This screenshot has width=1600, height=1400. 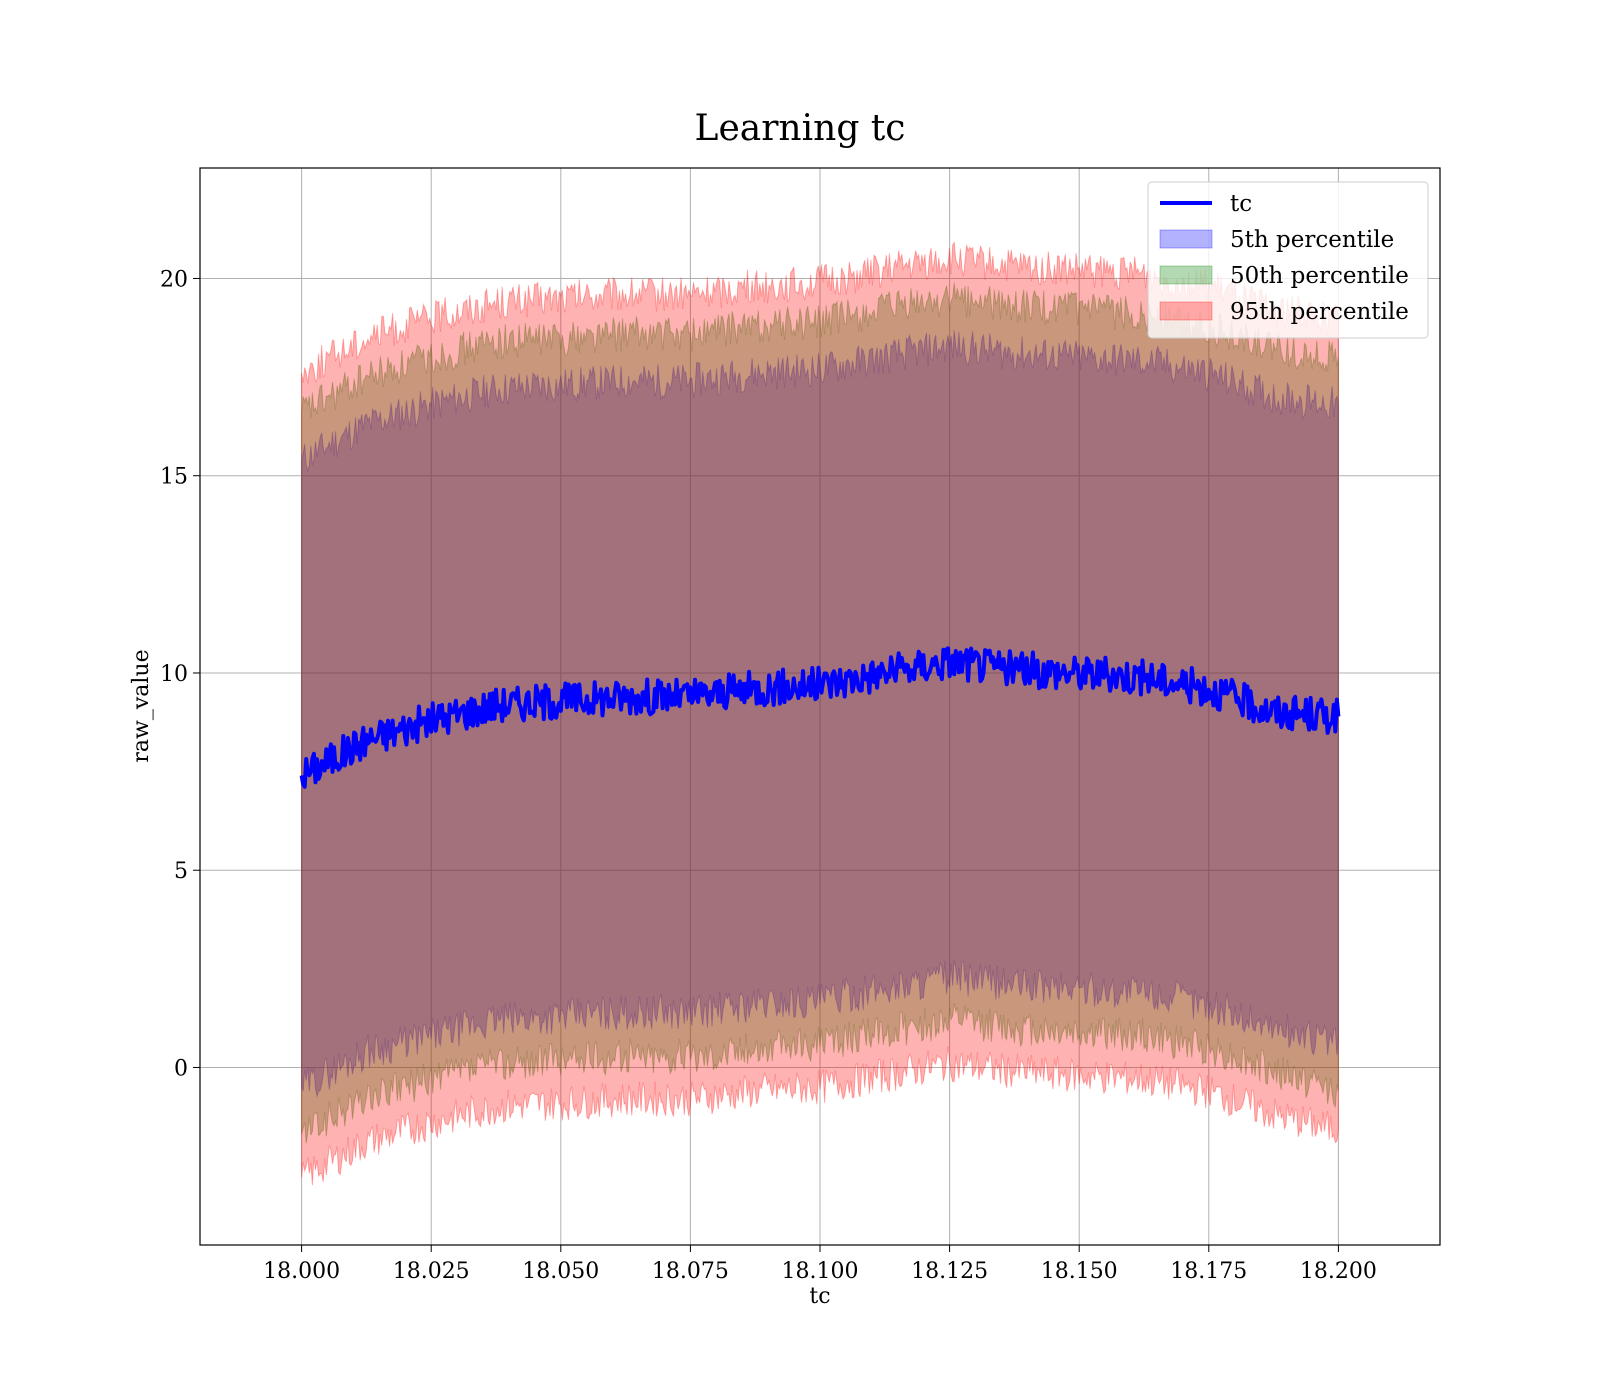 What do you see at coordinates (1319, 312) in the screenshot?
I see `legend-label: 95th percentile` at bounding box center [1319, 312].